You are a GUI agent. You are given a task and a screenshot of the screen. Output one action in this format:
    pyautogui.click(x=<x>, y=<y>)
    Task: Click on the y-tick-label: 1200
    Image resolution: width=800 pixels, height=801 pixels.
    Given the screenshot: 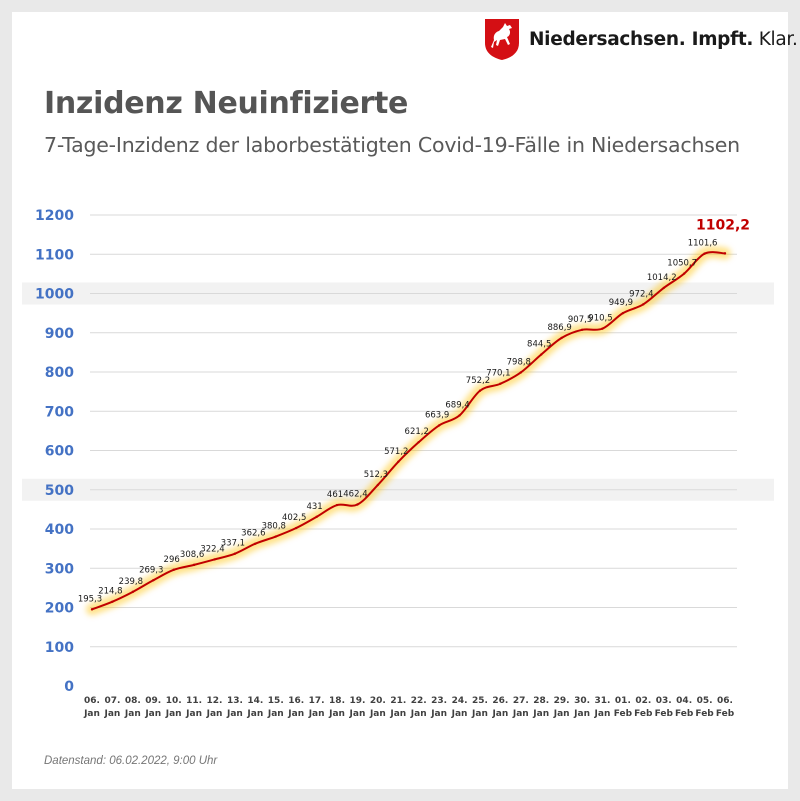 What is the action you would take?
    pyautogui.click(x=54, y=216)
    